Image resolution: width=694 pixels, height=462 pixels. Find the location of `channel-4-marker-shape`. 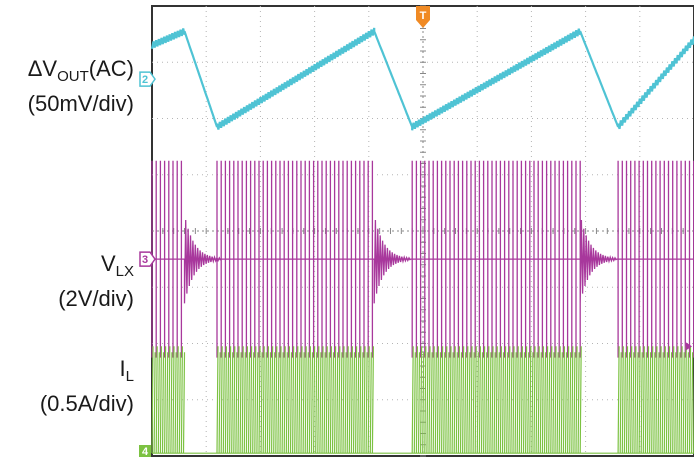

channel-4-marker-shape is located at coordinates (145, 451).